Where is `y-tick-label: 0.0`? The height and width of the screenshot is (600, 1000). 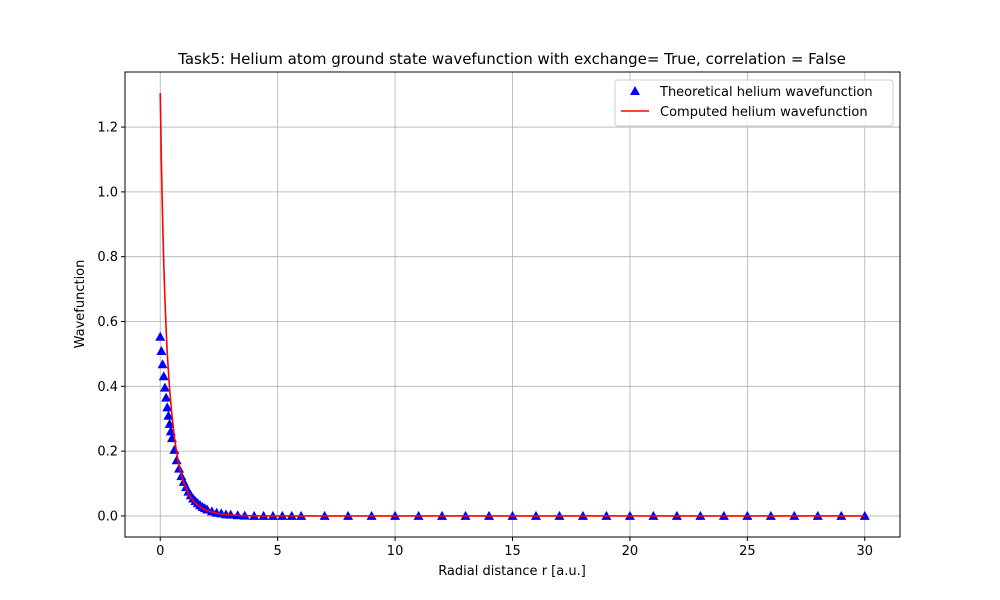 y-tick-label: 0.0 is located at coordinates (107, 516).